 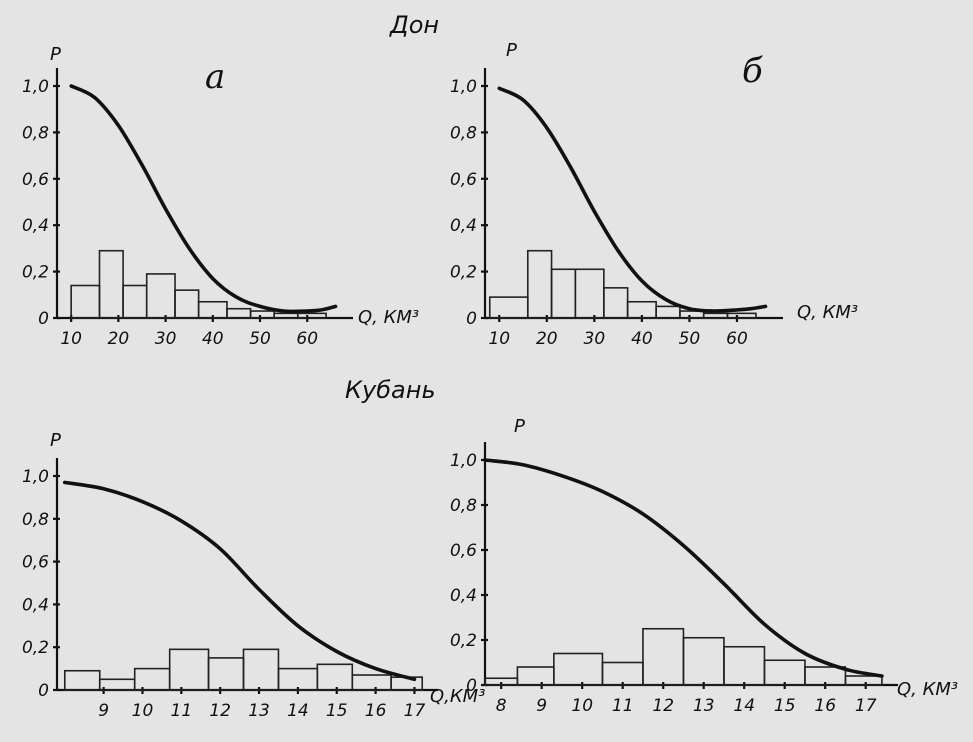 I want to click on panel-label: б, so click(x=752, y=71).